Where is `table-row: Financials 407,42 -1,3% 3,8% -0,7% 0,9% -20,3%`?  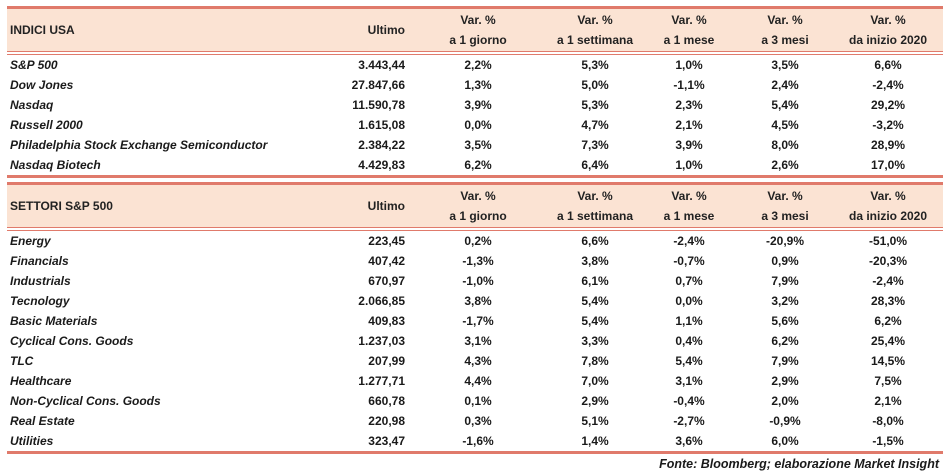
table-row: Financials 407,42 -1,3% 3,8% -0,7% 0,9% -20,3% is located at coordinates (475, 261).